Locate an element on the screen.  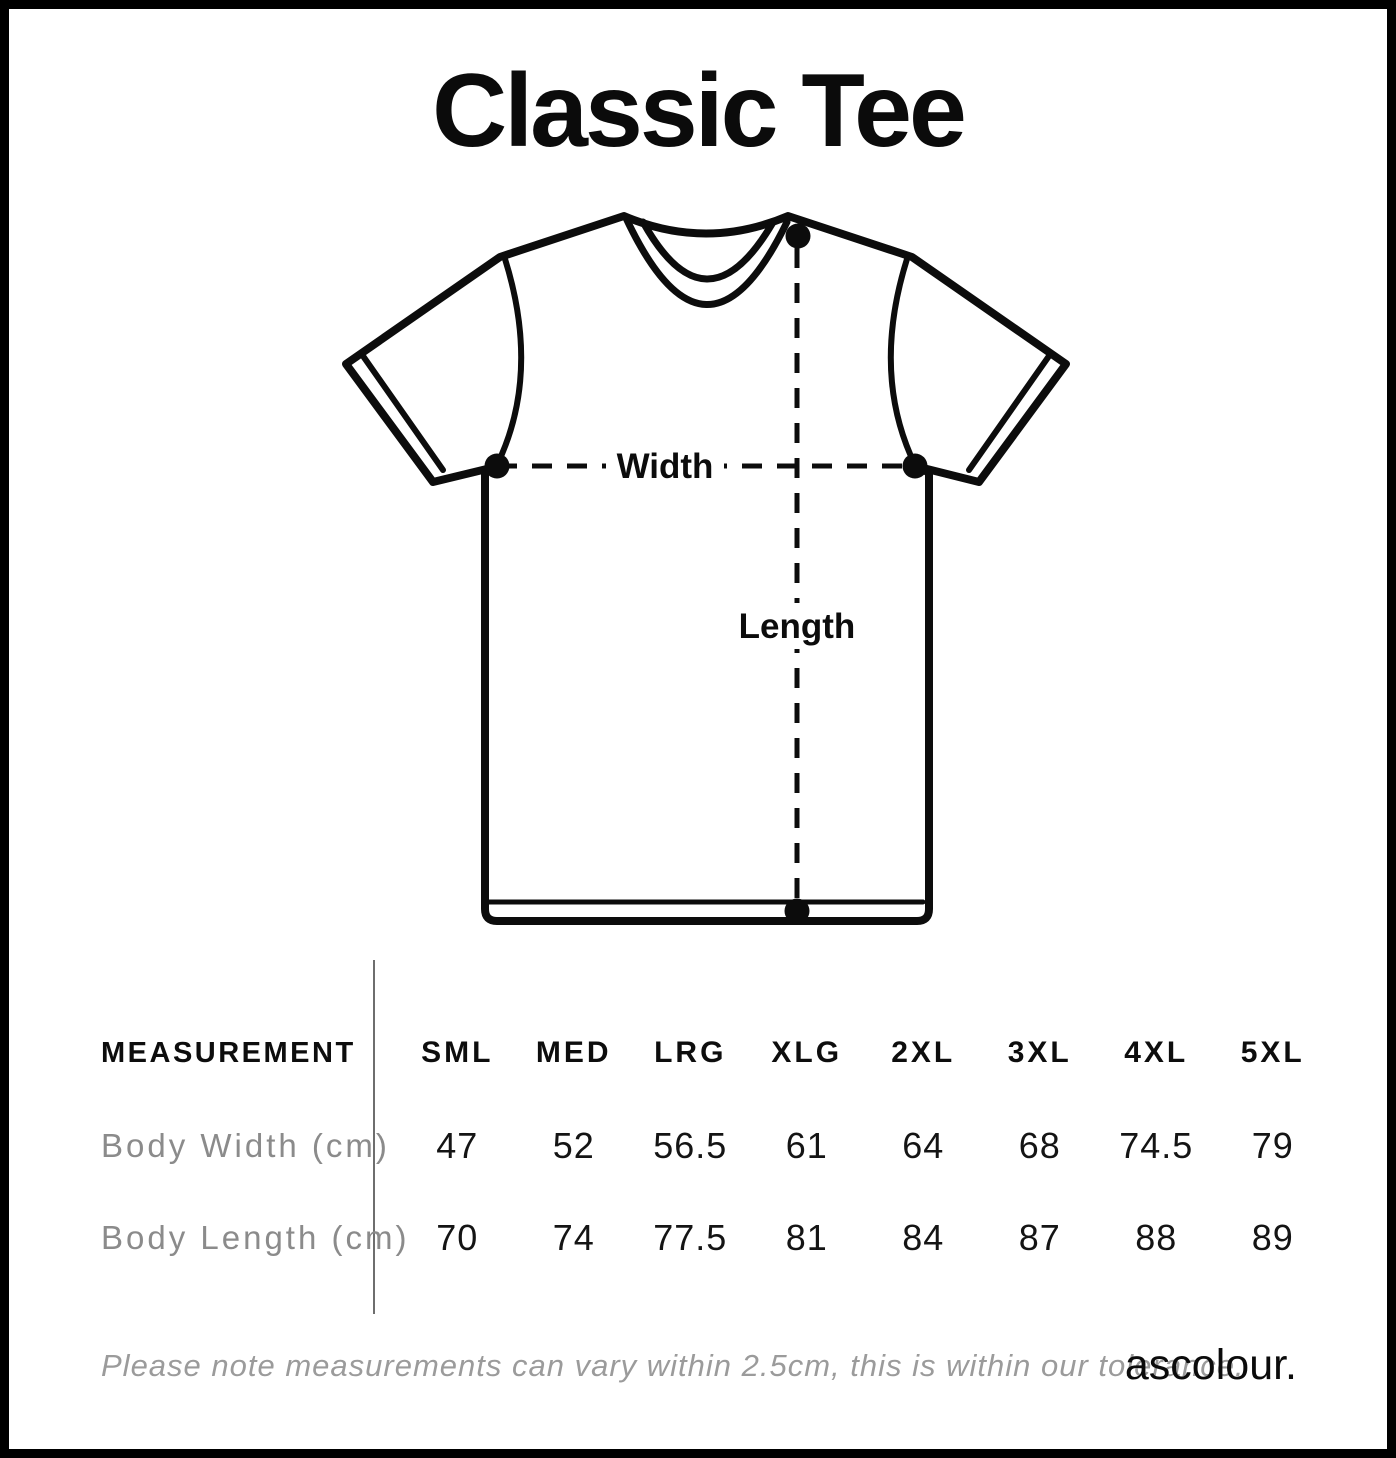
body-width-value: 79 is located at coordinates (1272, 1145).